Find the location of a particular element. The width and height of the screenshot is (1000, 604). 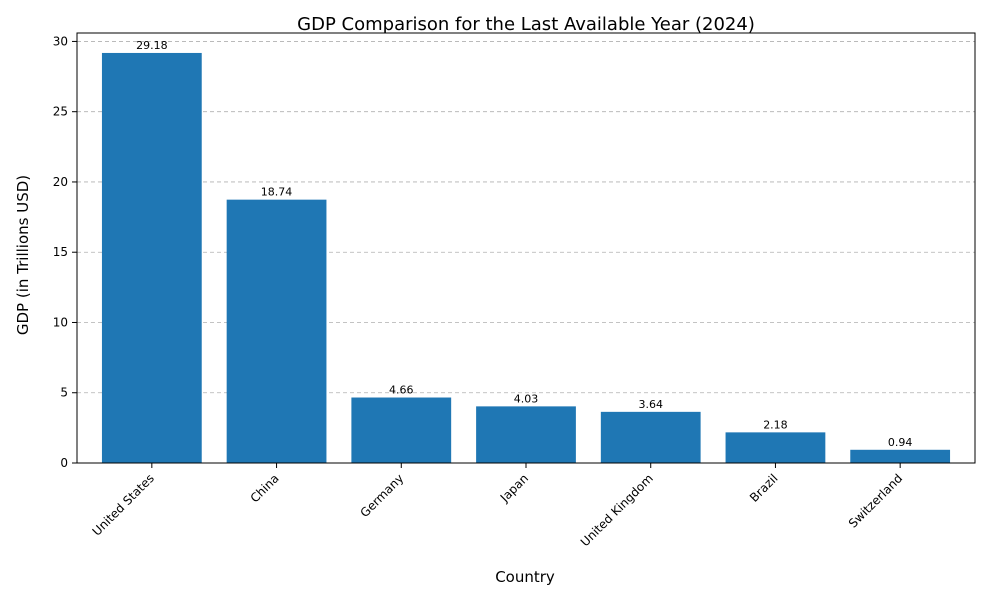

data-label: 2.18 is located at coordinates (775, 424).